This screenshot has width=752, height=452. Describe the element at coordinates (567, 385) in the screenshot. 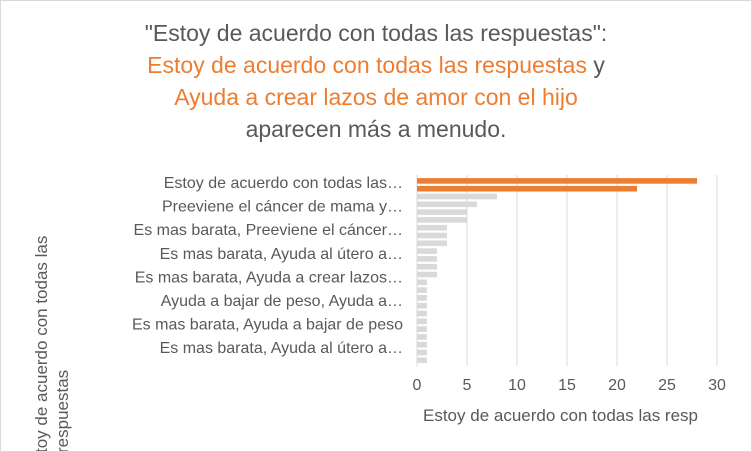

I see `x-tick-label: 15` at that location.